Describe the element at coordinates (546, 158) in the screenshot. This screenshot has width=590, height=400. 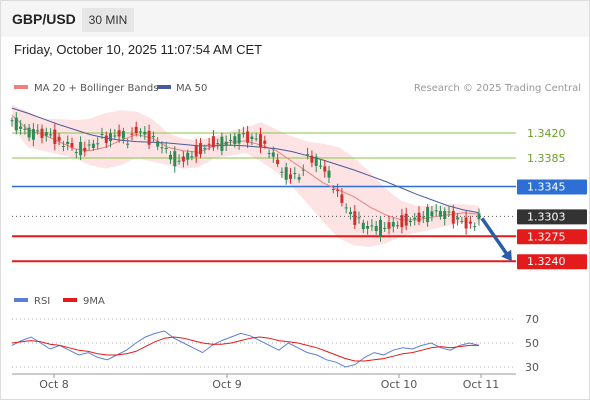
I see `resistance-label: 1.3385` at that location.